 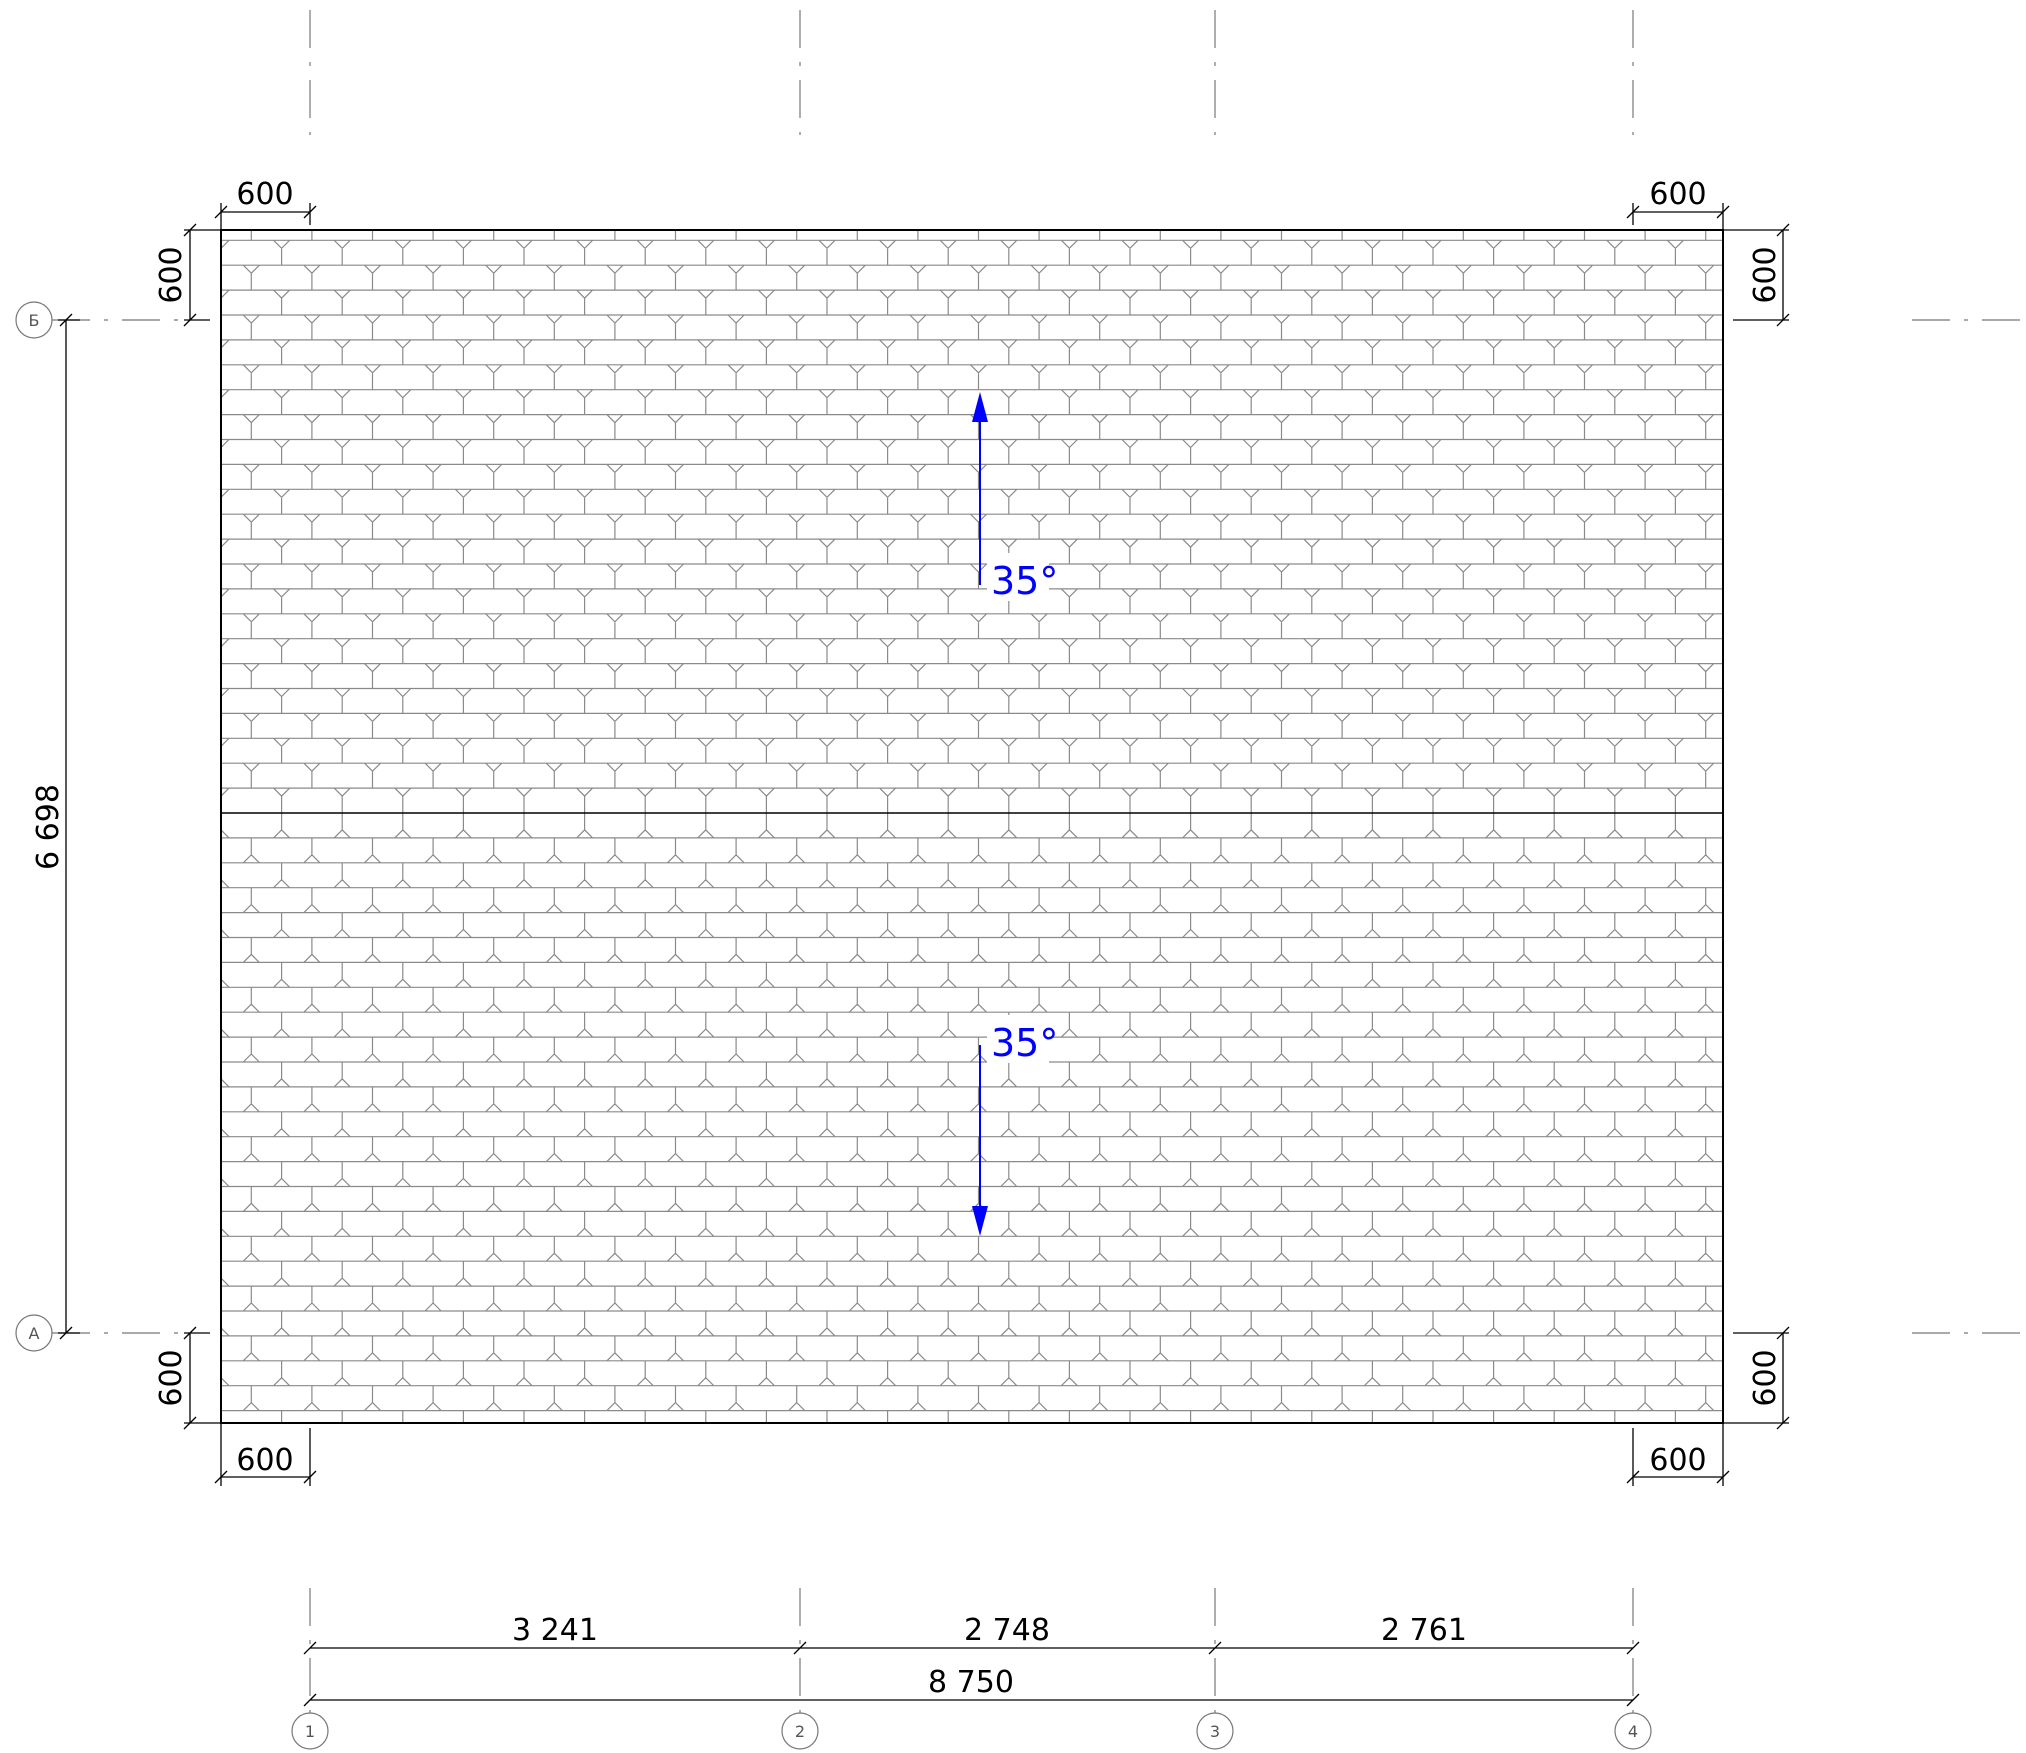 I want to click on slope-label-lower: 35°, so click(x=1024, y=1043).